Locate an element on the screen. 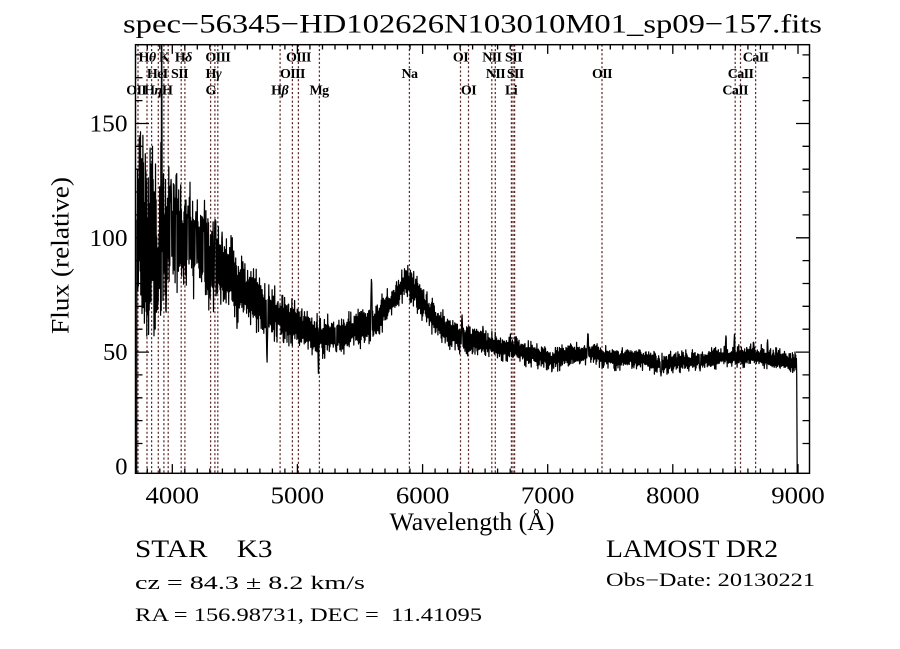 Image resolution: width=900 pixels, height=649 pixels. svg-text: G is located at coordinates (210, 91).